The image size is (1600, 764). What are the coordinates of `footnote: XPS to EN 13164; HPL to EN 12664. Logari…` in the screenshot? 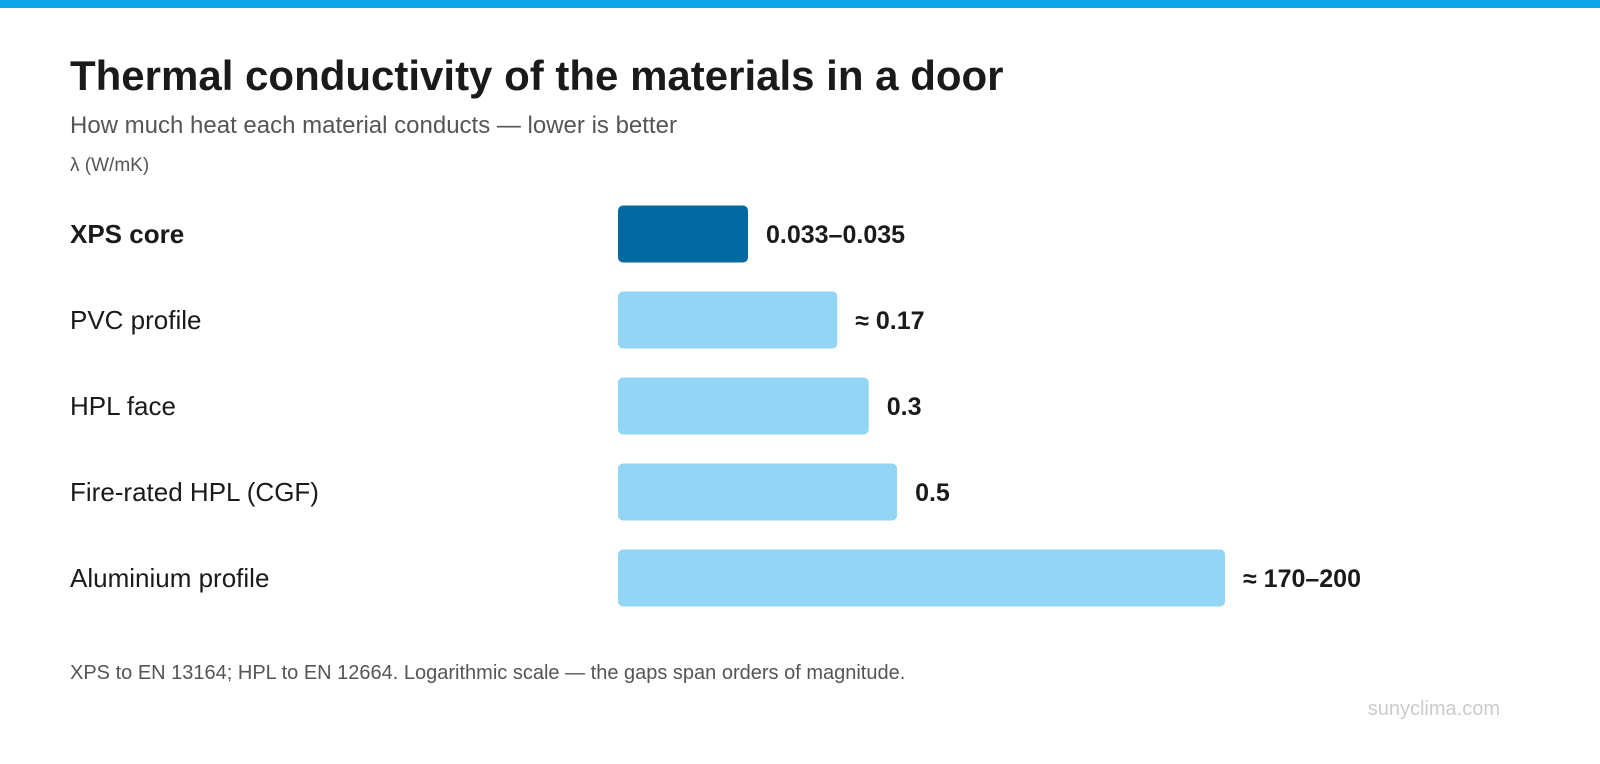 It's located at (488, 673).